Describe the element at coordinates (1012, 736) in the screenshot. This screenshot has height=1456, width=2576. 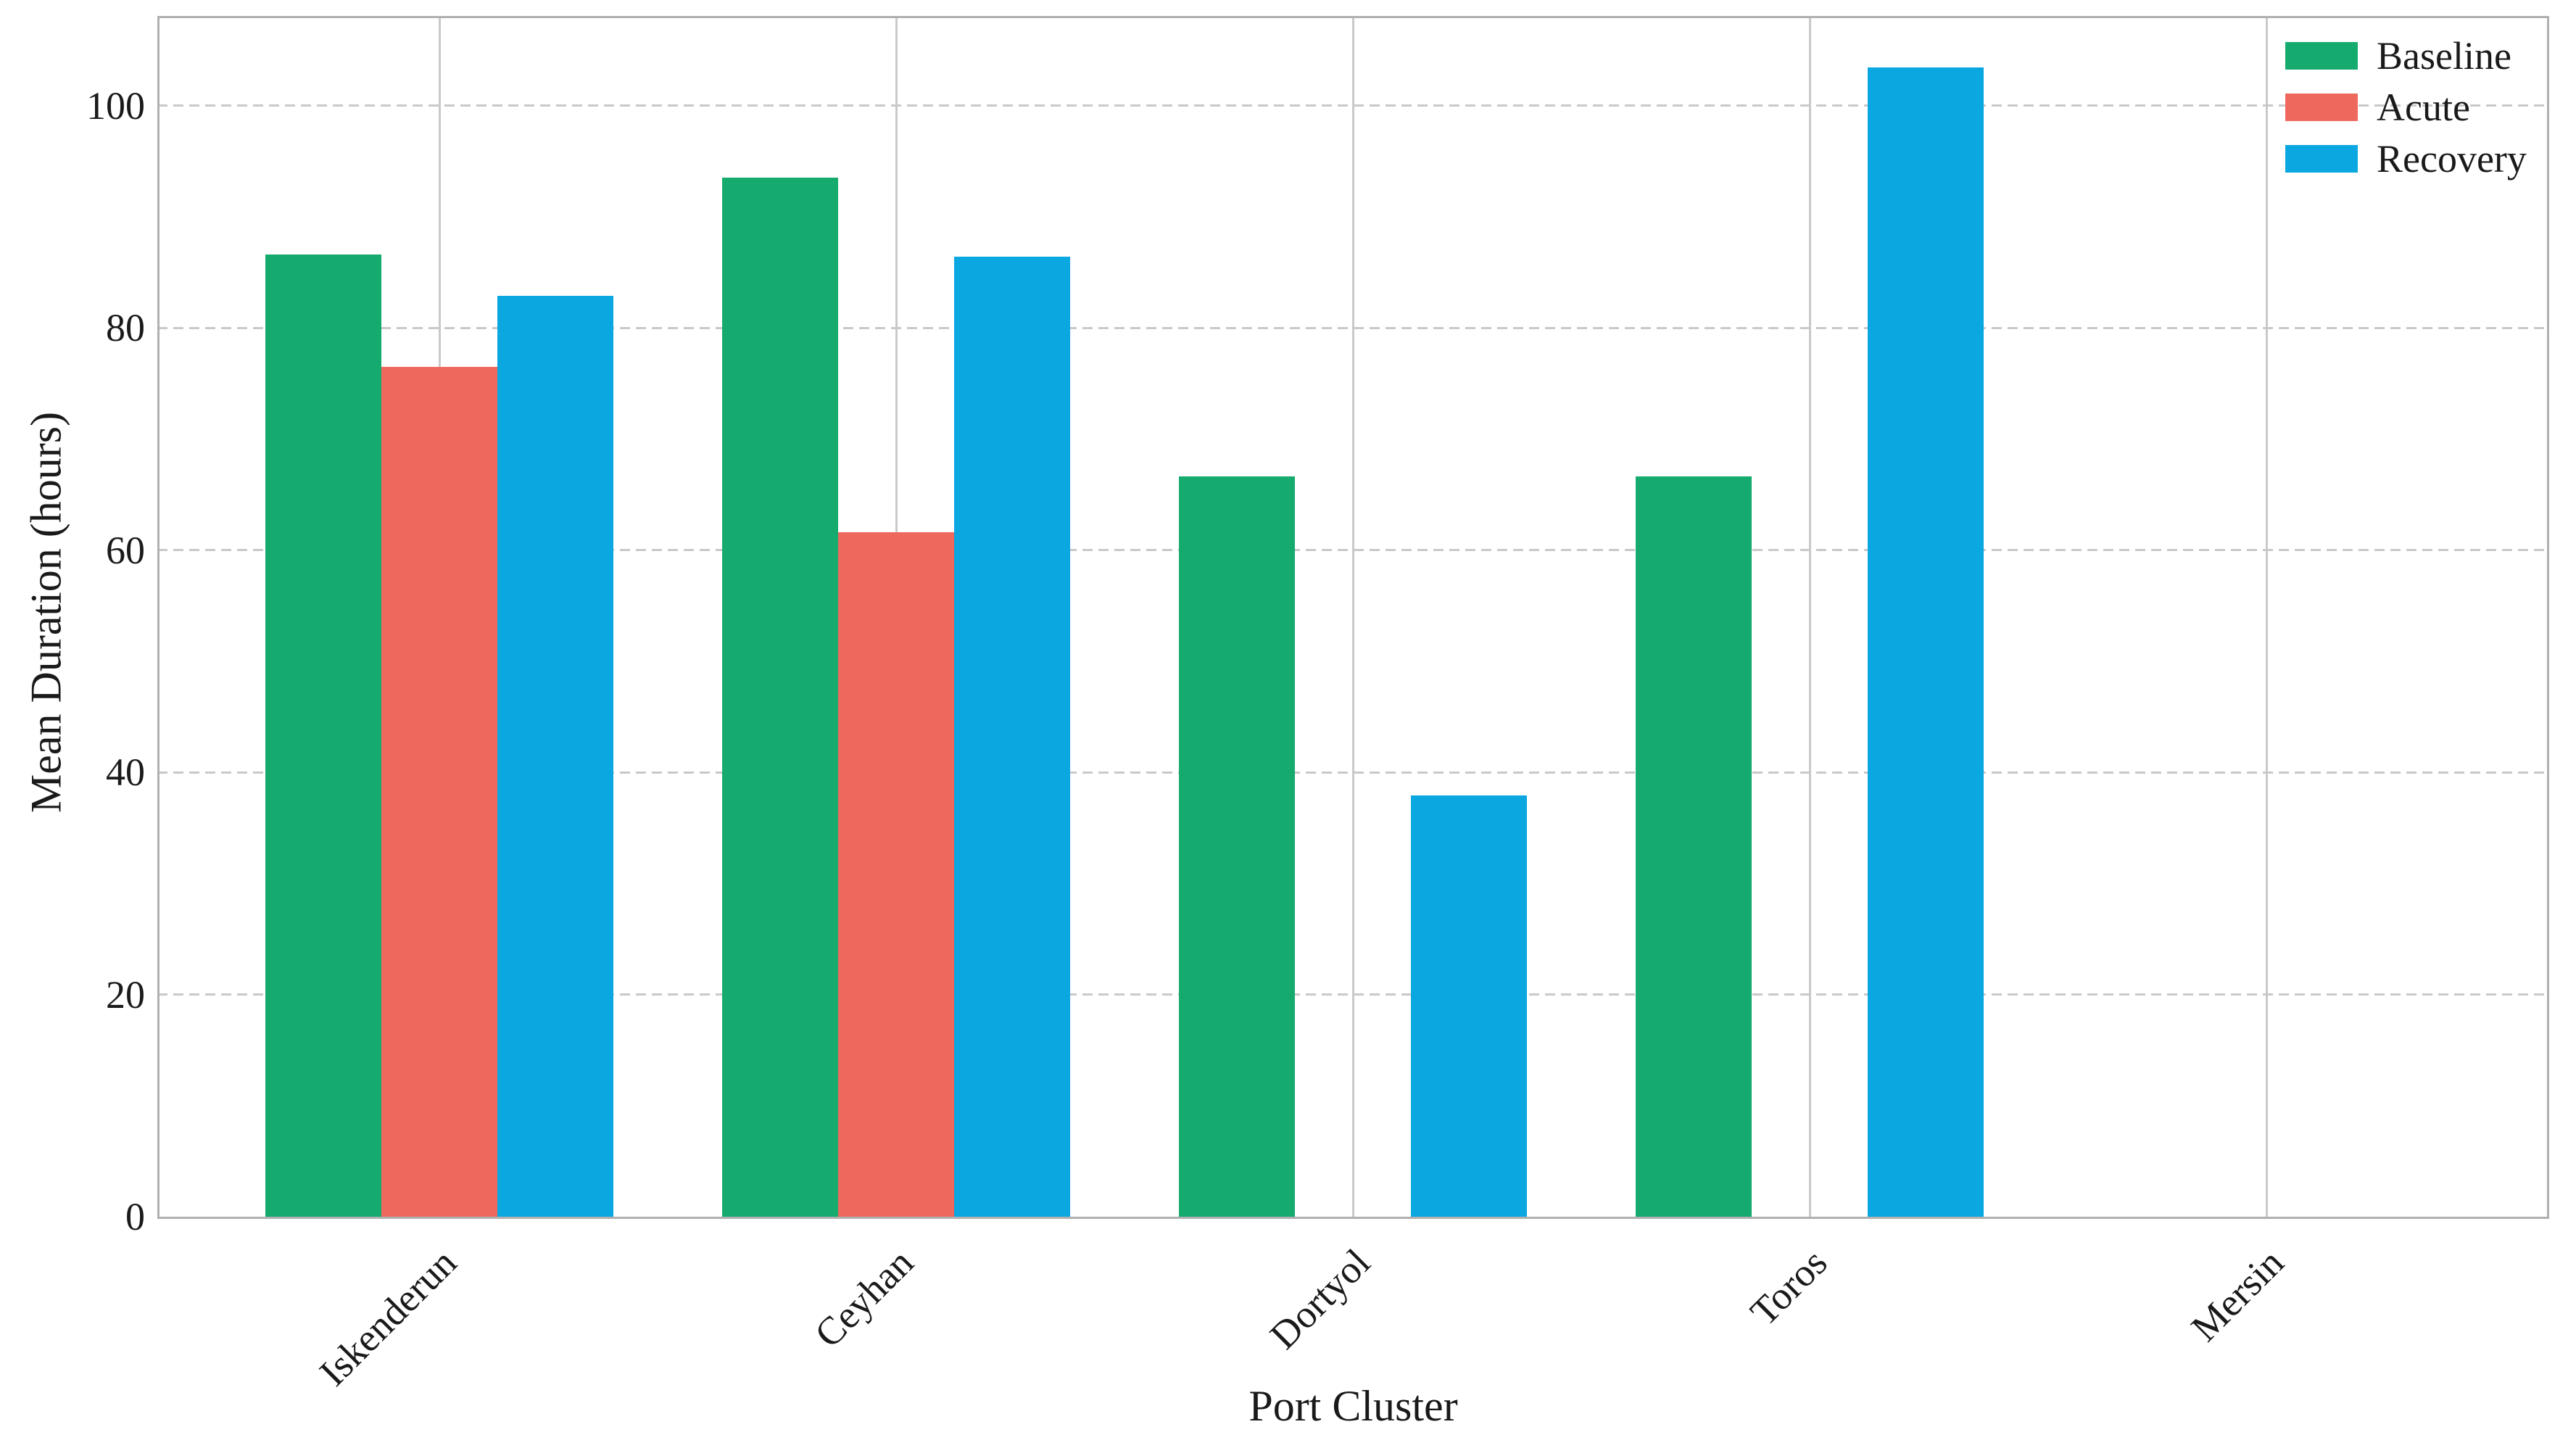
I see `bar-recovery-ceyhan` at that location.